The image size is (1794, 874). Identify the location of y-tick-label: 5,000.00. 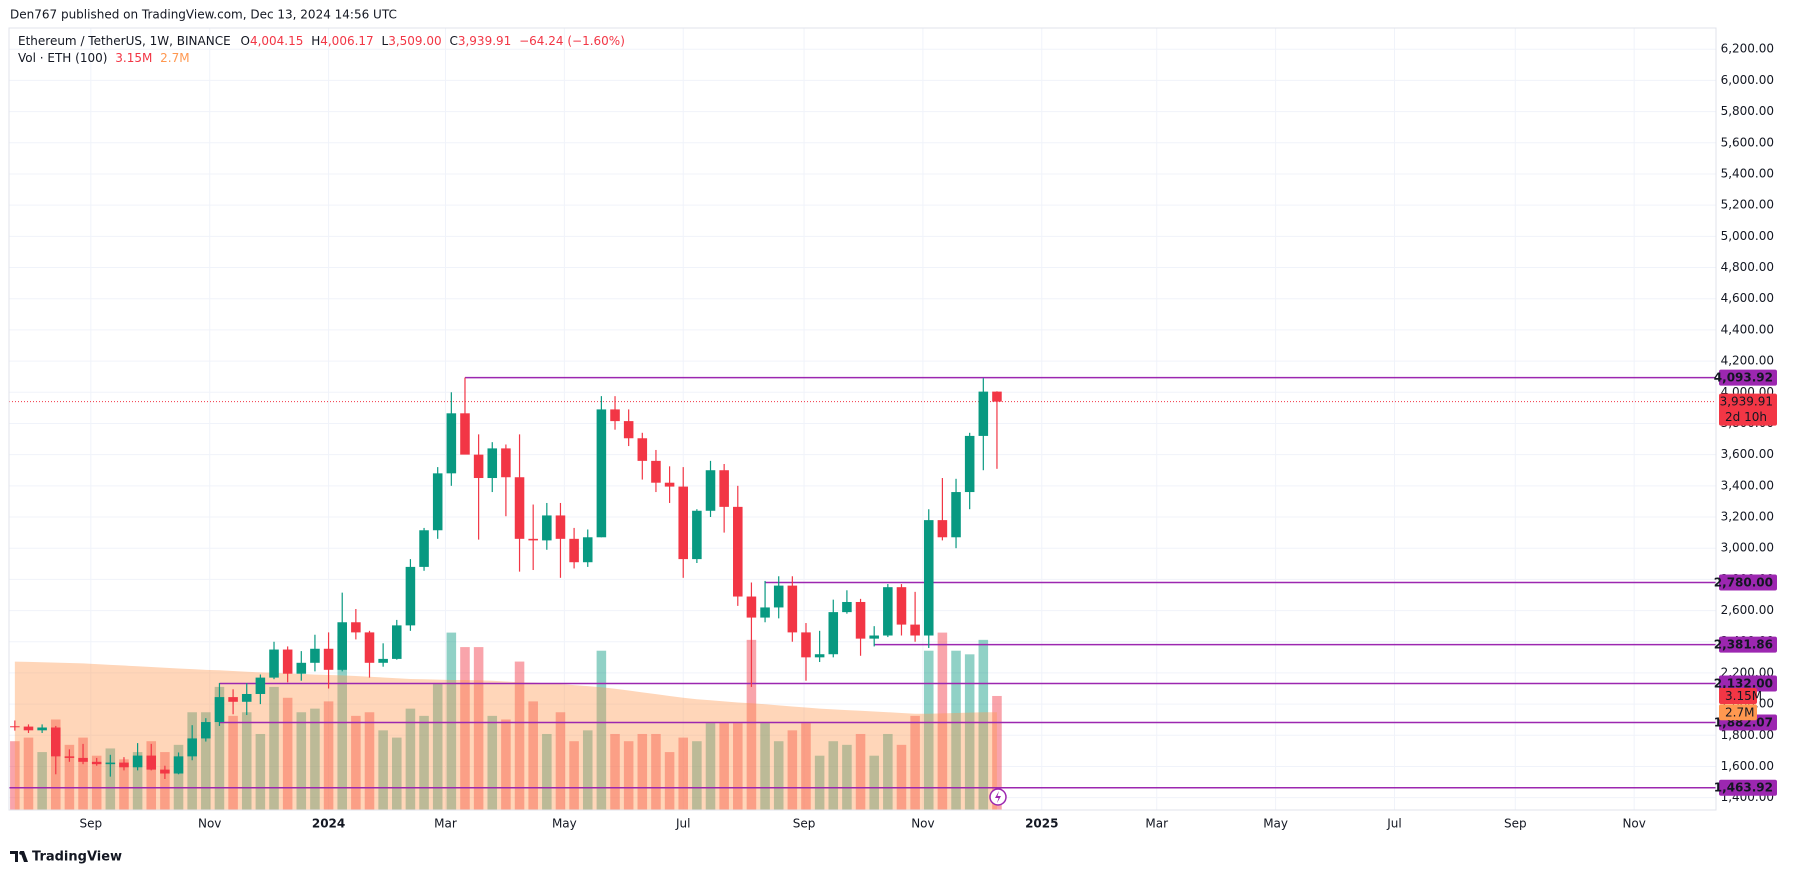
(1747, 236).